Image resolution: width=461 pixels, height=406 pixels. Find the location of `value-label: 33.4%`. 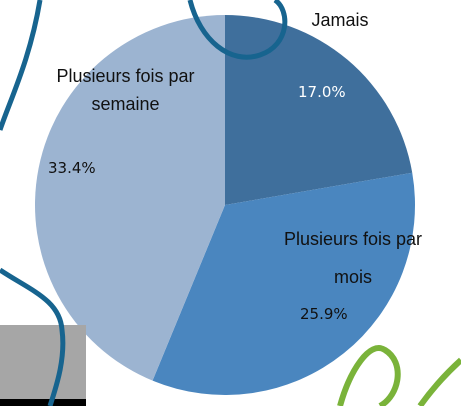

value-label: 33.4% is located at coordinates (72, 168).